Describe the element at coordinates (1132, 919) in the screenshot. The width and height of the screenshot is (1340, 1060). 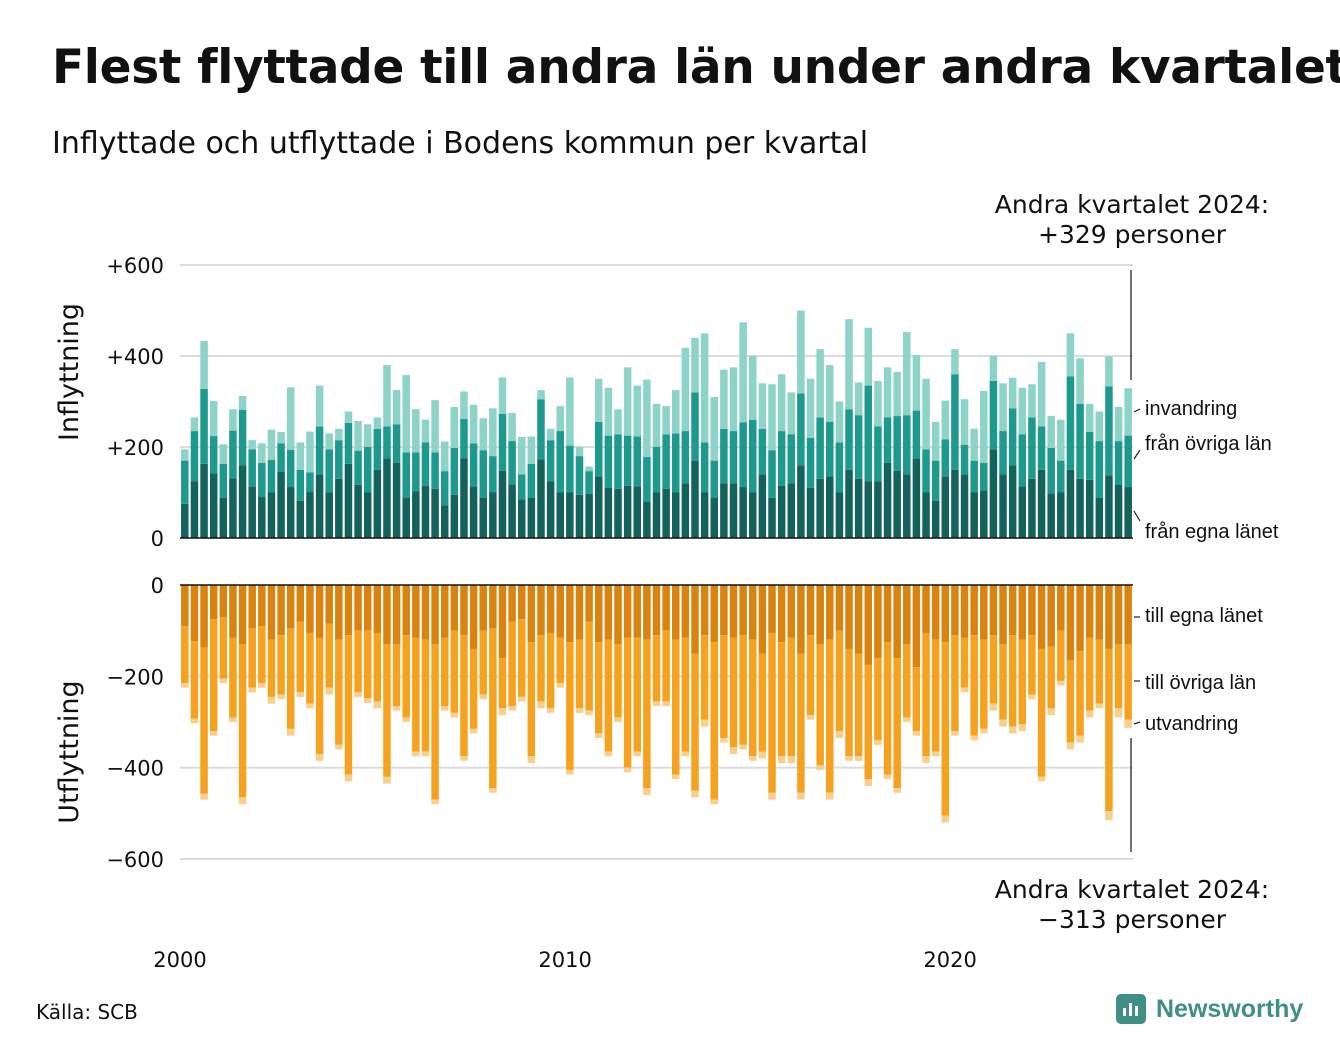
I see `bottom-annotation-line2: −313 personer` at that location.